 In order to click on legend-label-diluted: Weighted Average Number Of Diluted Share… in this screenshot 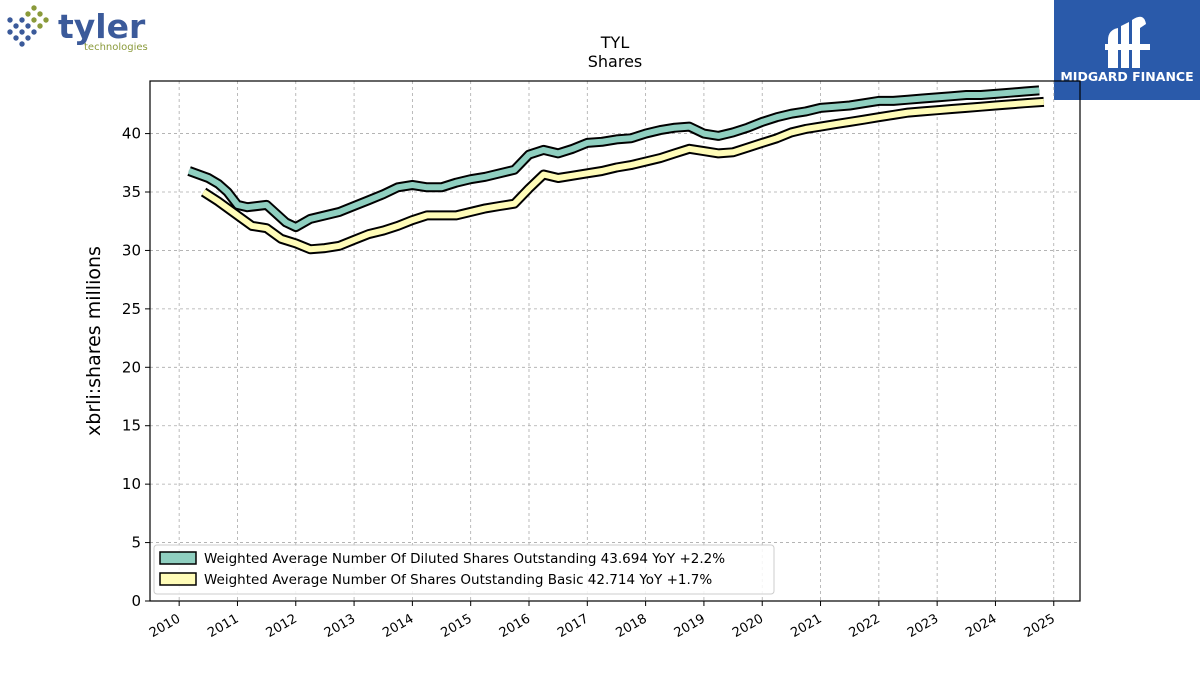, I will do `click(464, 559)`.